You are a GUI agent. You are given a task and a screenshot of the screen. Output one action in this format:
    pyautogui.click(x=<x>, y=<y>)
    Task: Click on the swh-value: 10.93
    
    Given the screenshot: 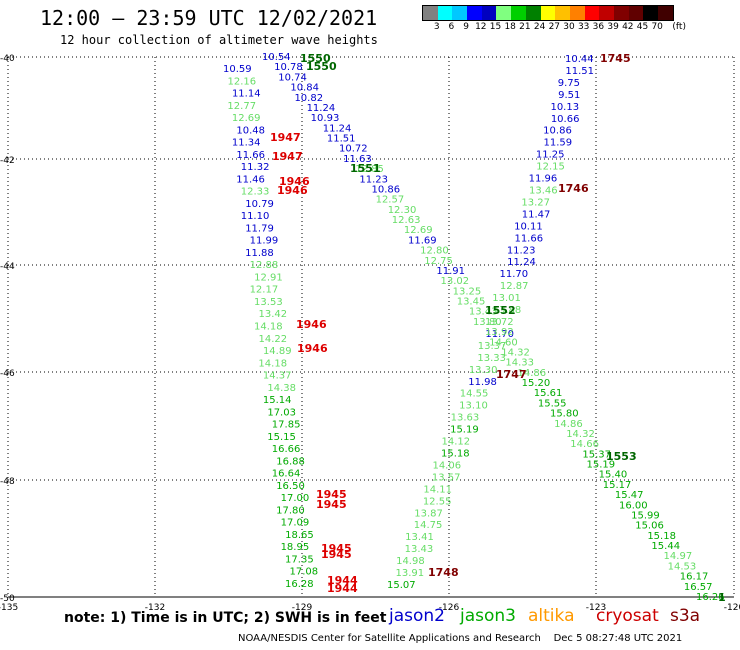 What is the action you would take?
    pyautogui.click(x=325, y=118)
    